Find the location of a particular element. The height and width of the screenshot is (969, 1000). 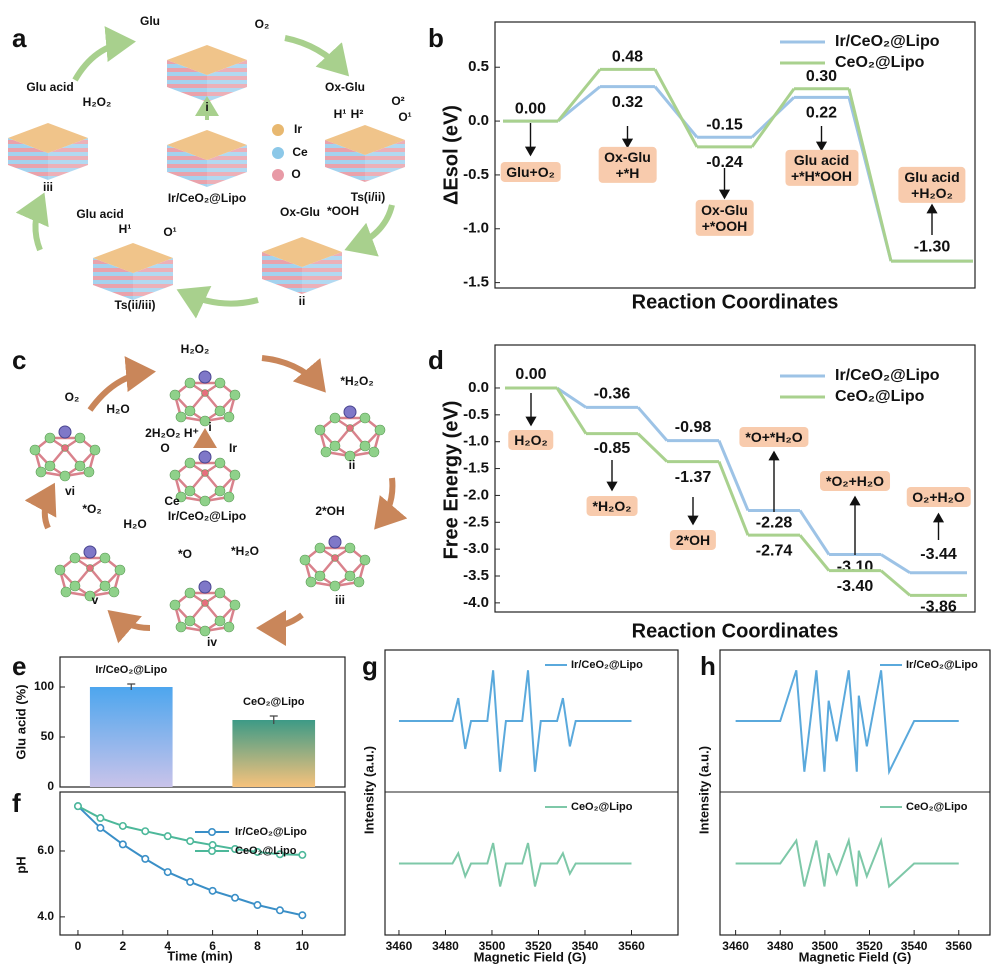

error-bar is located at coordinates (273, 719).